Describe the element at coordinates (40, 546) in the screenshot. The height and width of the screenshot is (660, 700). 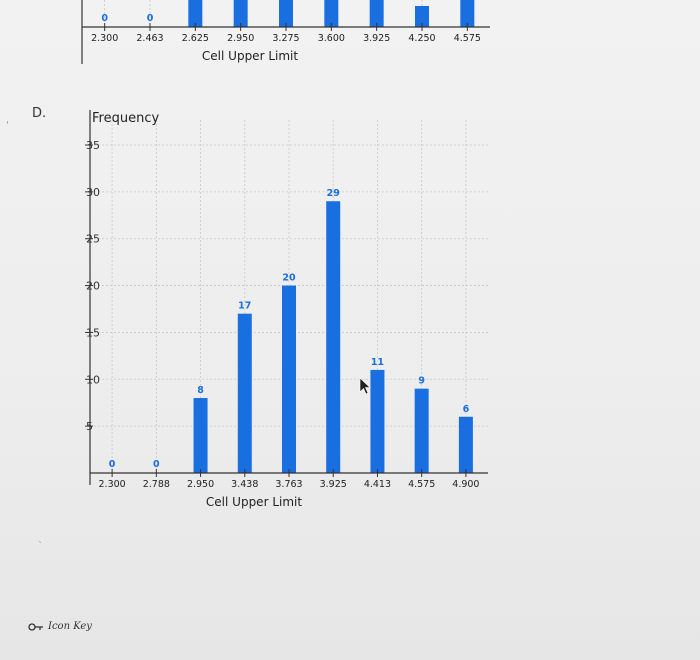
I see `stray-mark-lower: `` at that location.